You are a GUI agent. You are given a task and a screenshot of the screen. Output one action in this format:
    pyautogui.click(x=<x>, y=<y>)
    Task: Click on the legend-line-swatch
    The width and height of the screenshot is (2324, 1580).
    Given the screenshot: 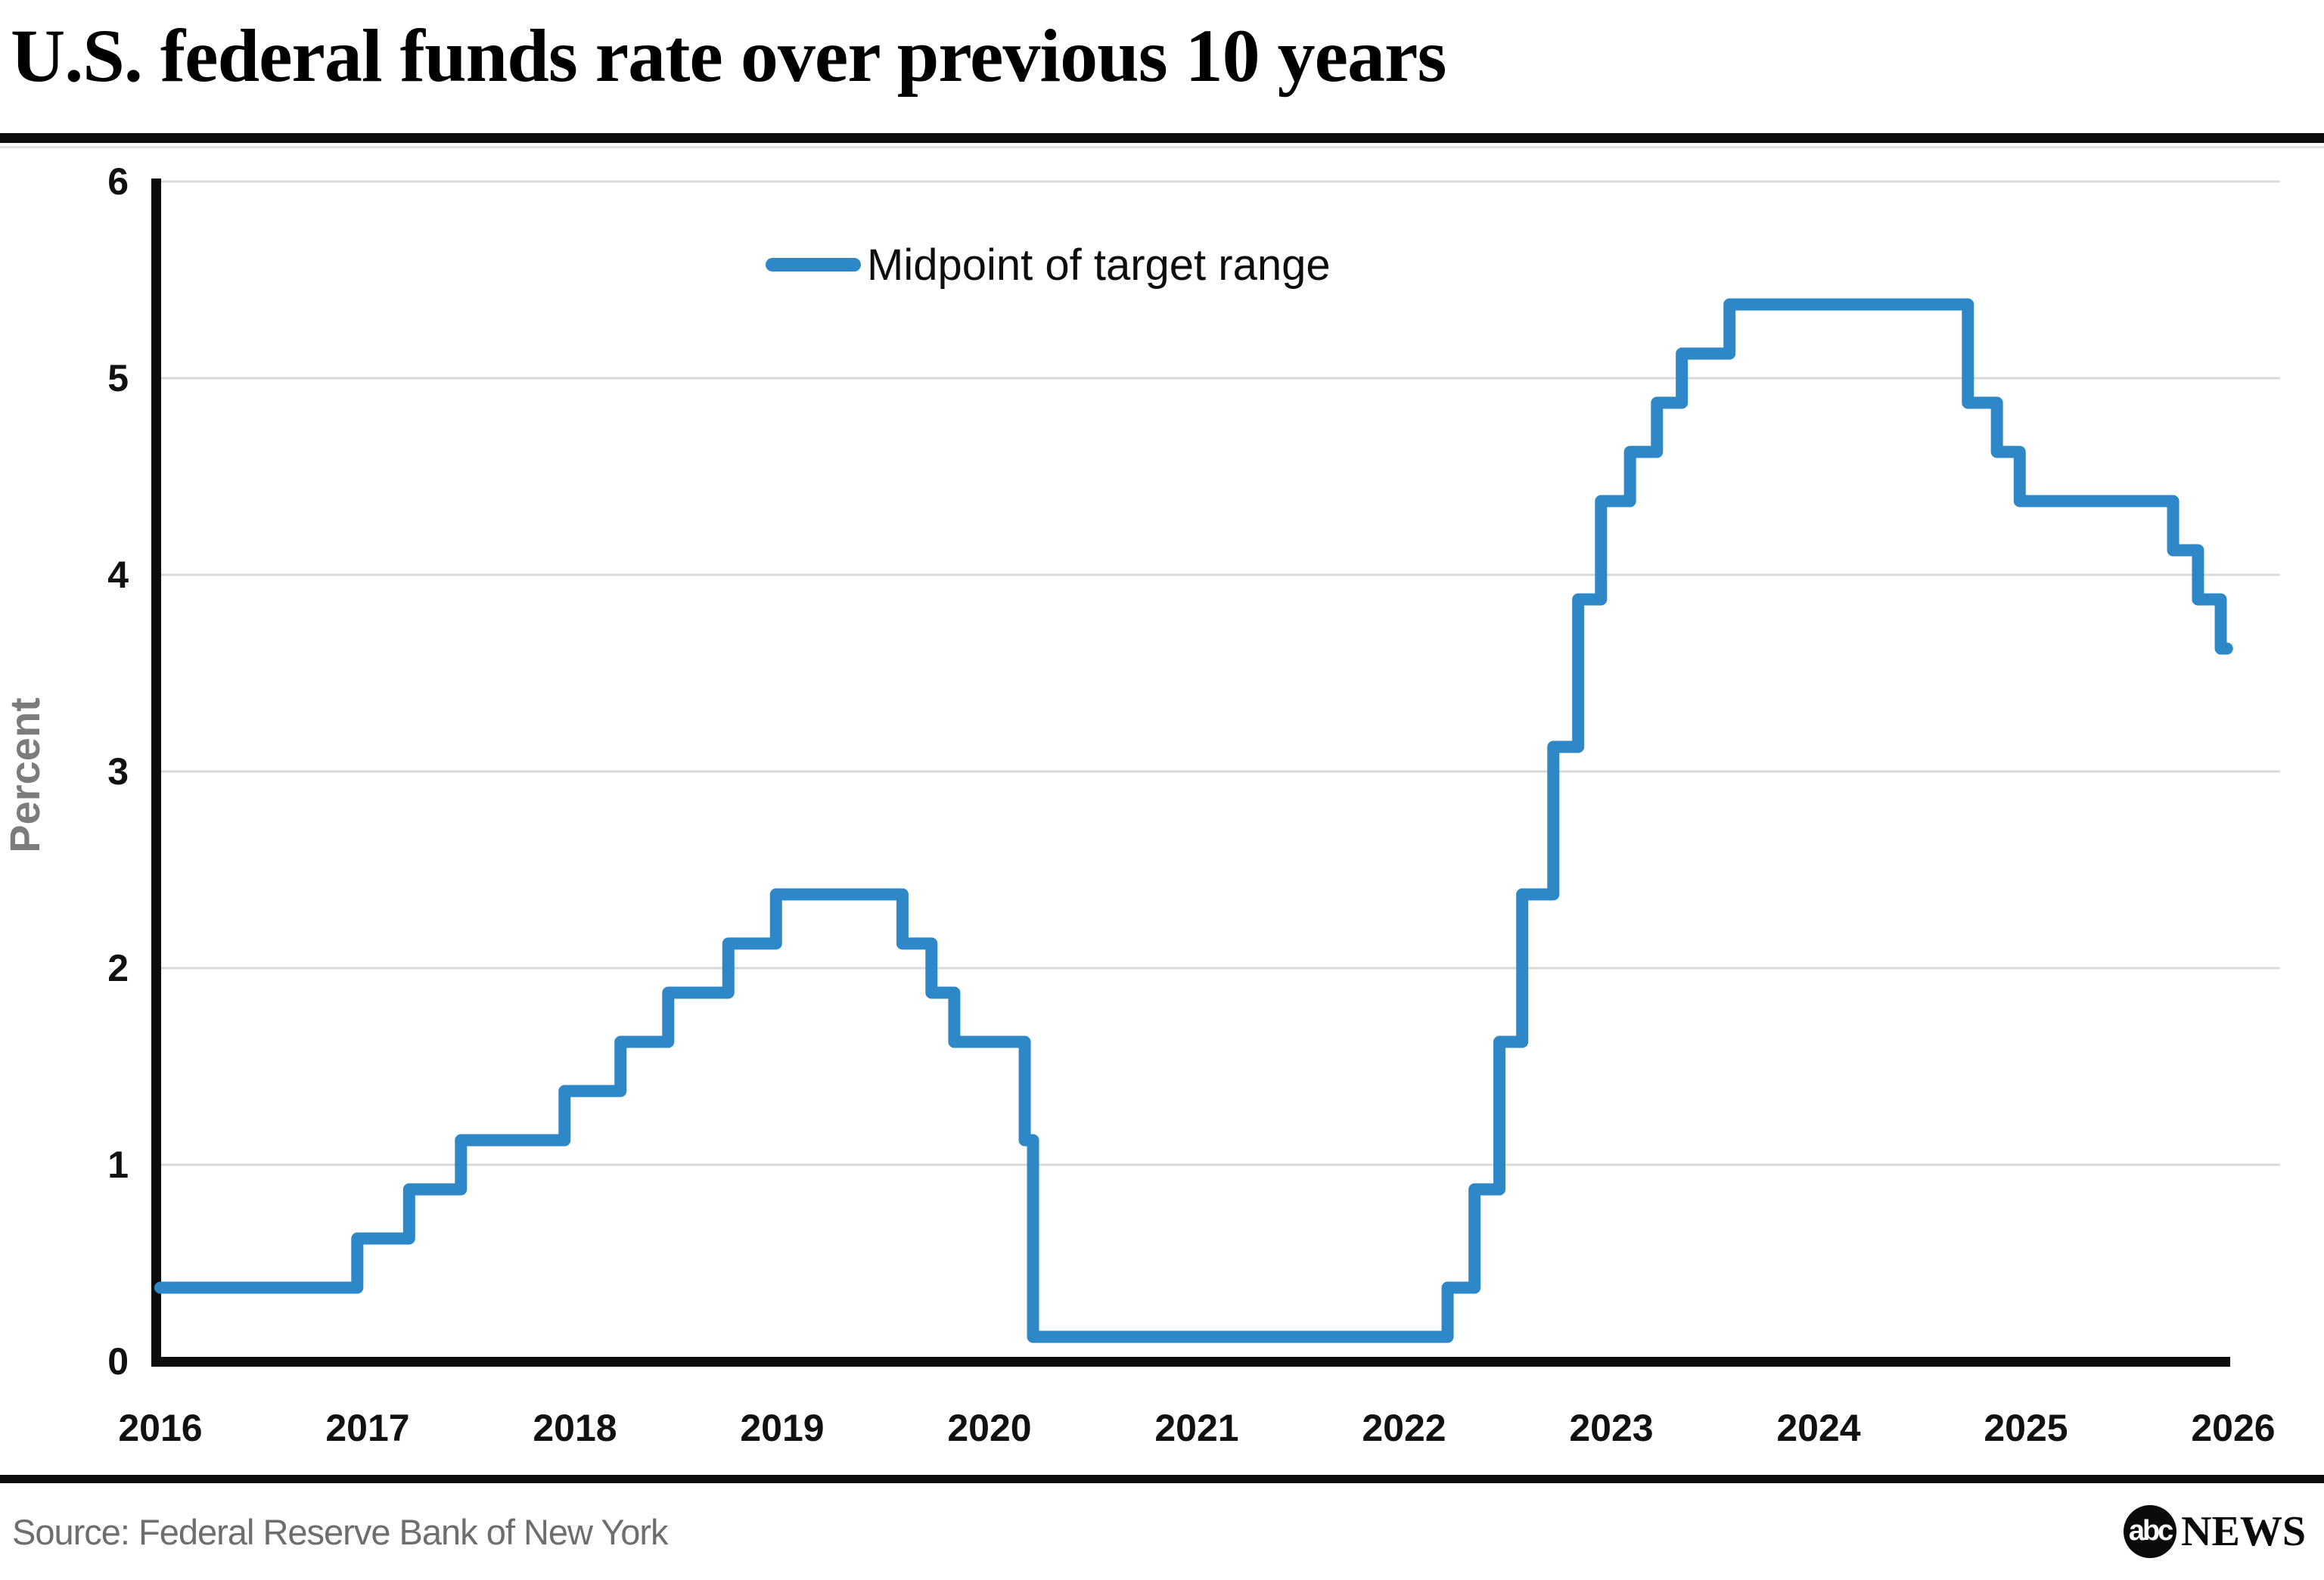 What is the action you would take?
    pyautogui.click(x=813, y=265)
    